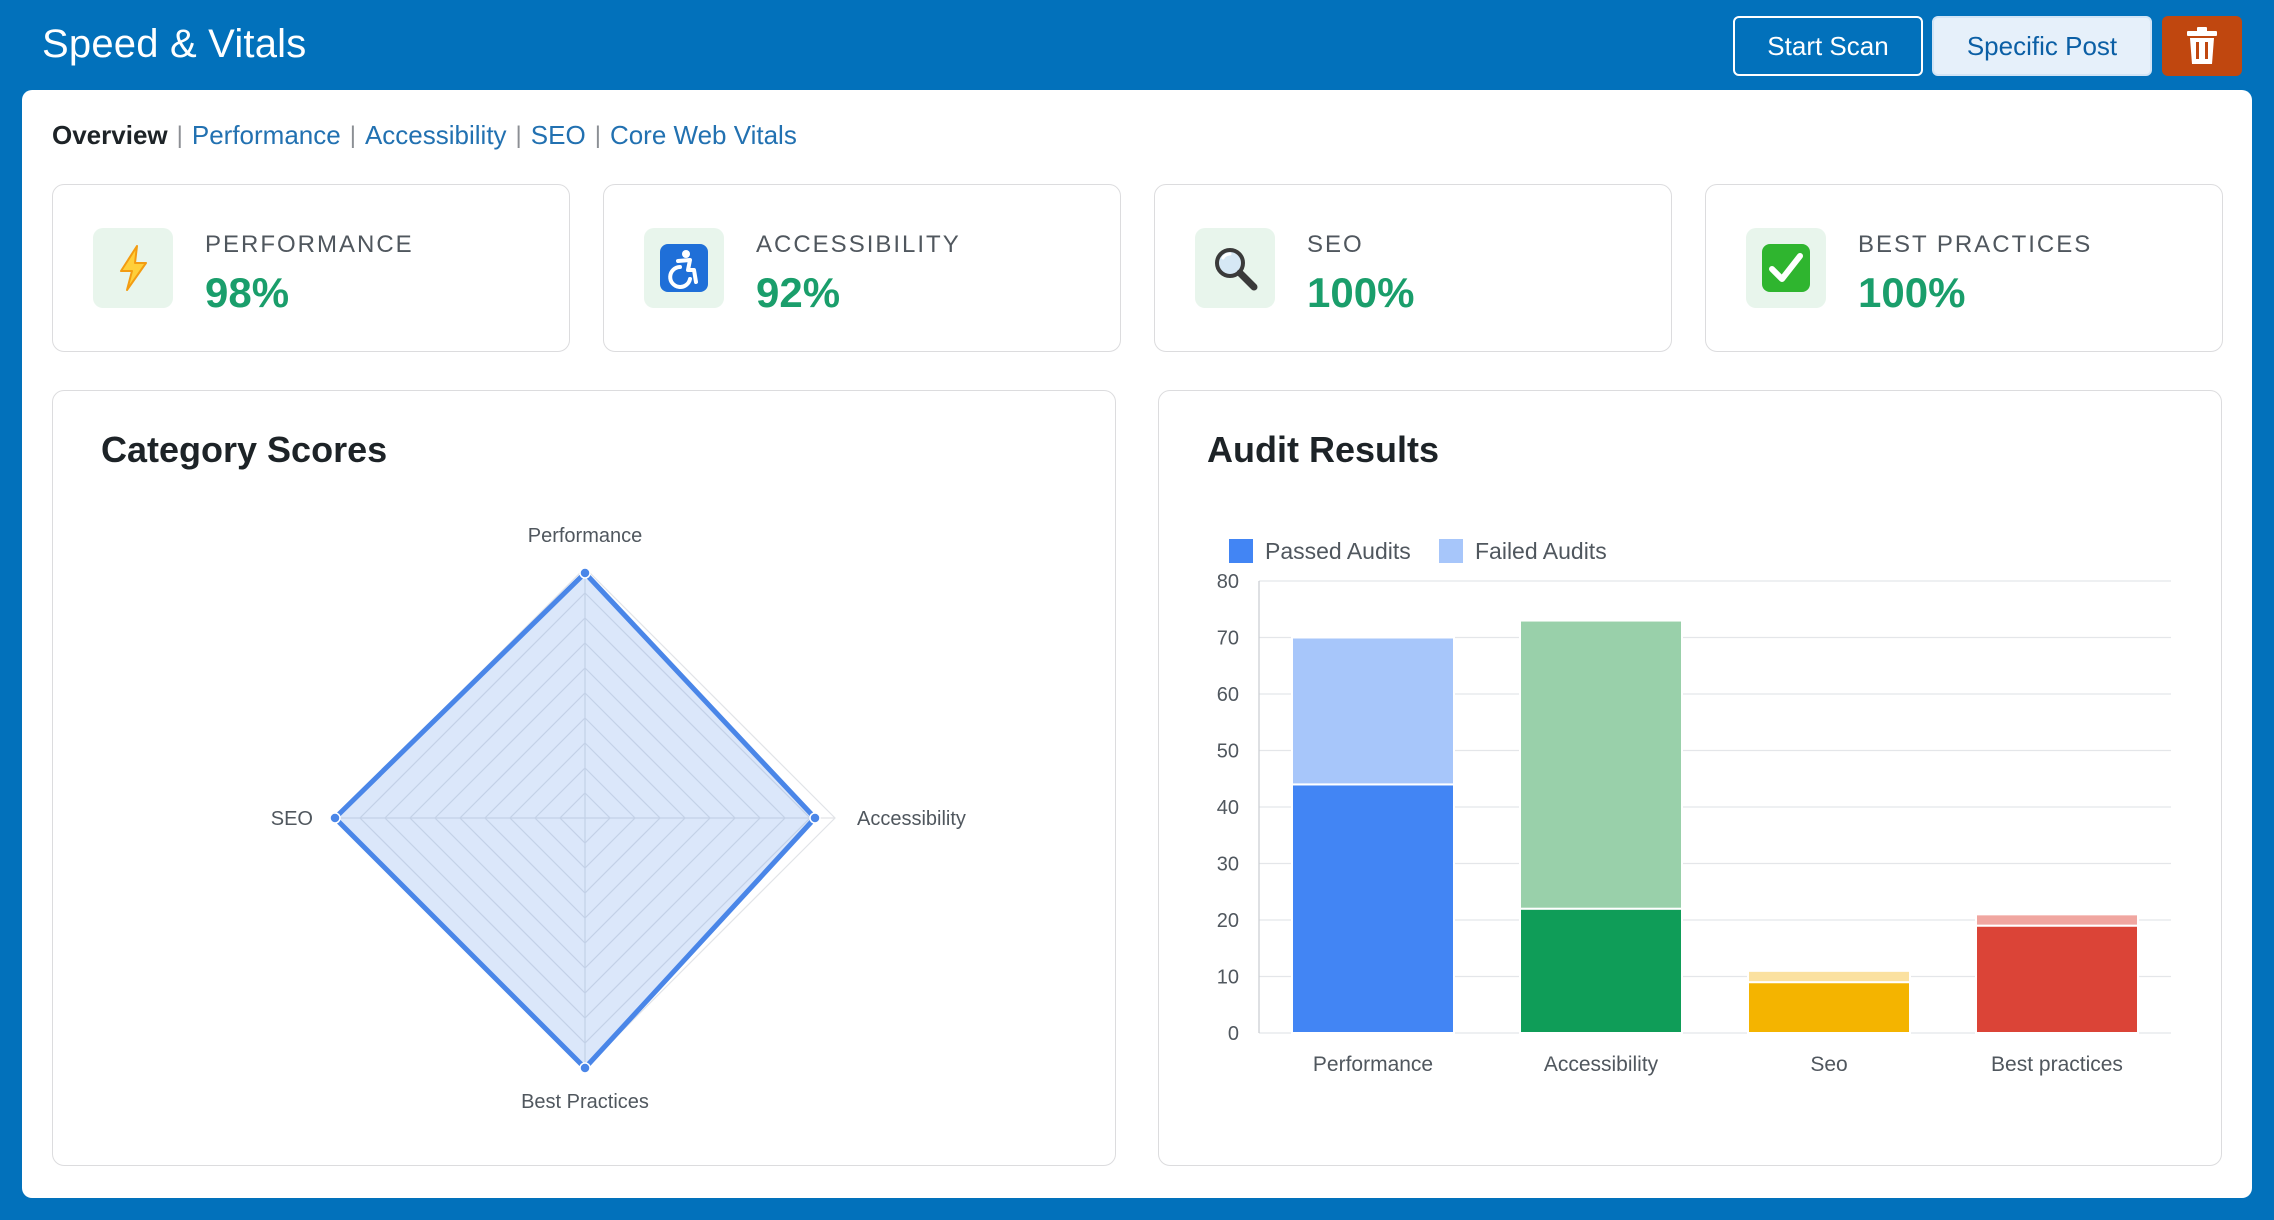  I want to click on seo-label: SEO, so click(1335, 244).